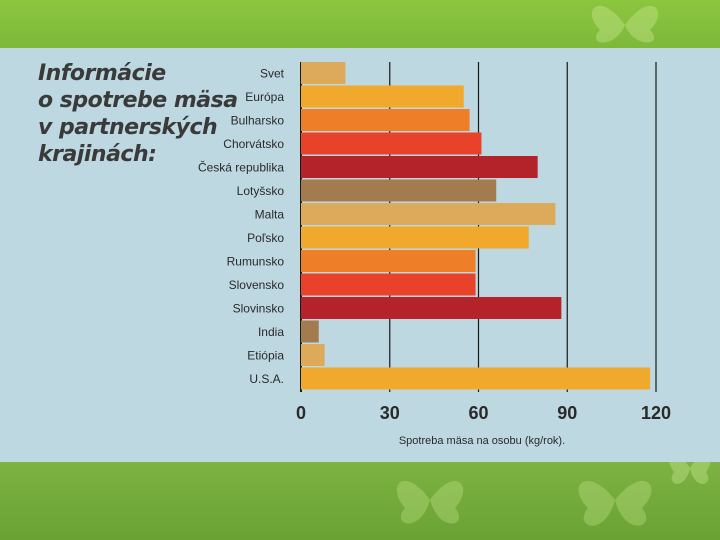 The height and width of the screenshot is (540, 720). Describe the element at coordinates (258, 121) in the screenshot. I see `category-label: Bulharsko` at that location.